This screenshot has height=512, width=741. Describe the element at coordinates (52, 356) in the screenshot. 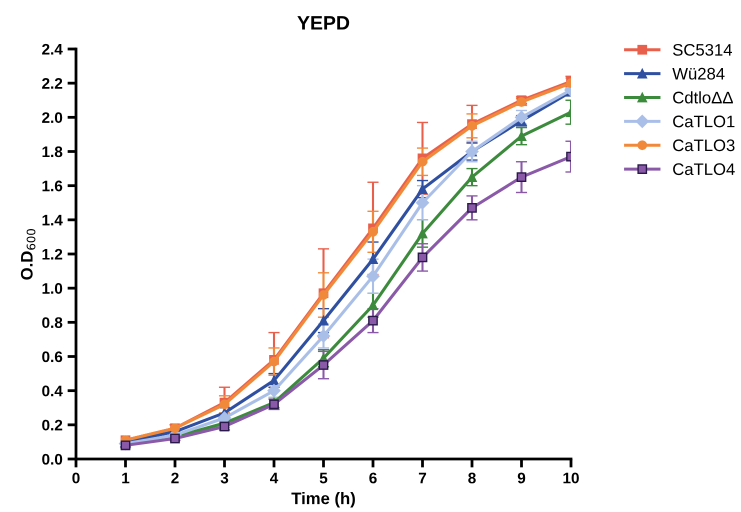

I see `y-tick-label: 0.6` at that location.